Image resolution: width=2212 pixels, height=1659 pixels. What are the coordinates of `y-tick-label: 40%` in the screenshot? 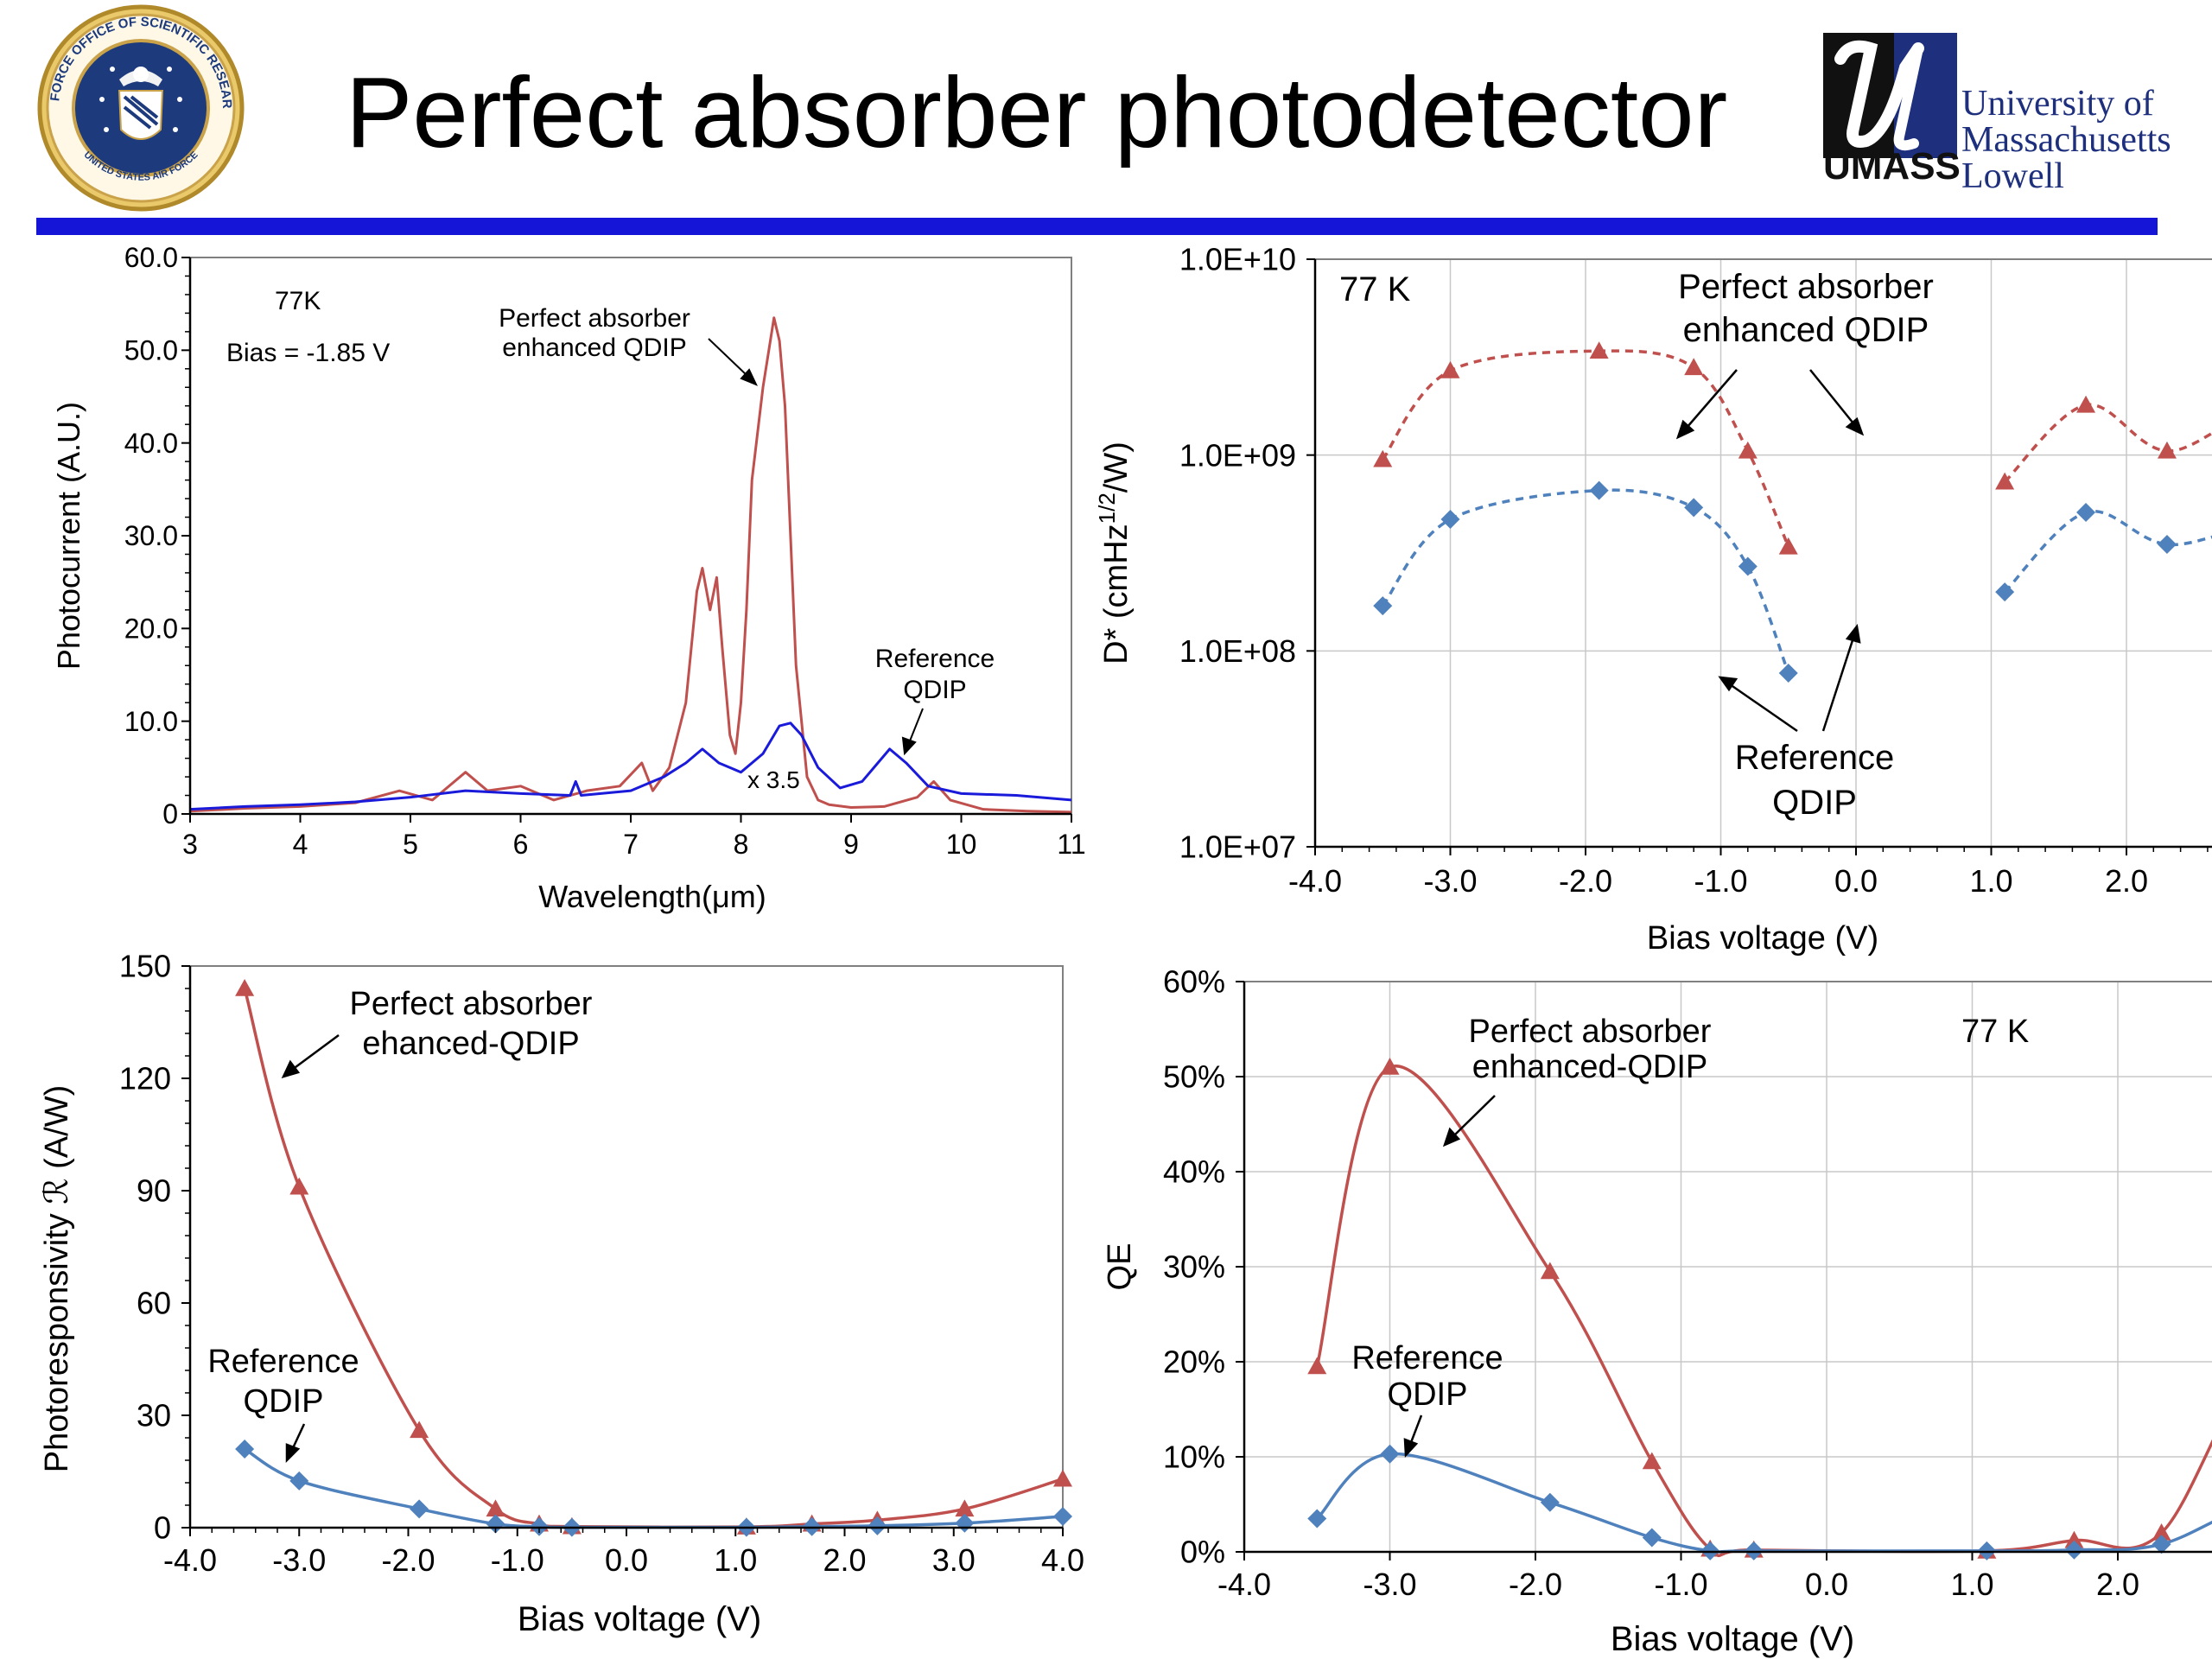 It's located at (1194, 1172).